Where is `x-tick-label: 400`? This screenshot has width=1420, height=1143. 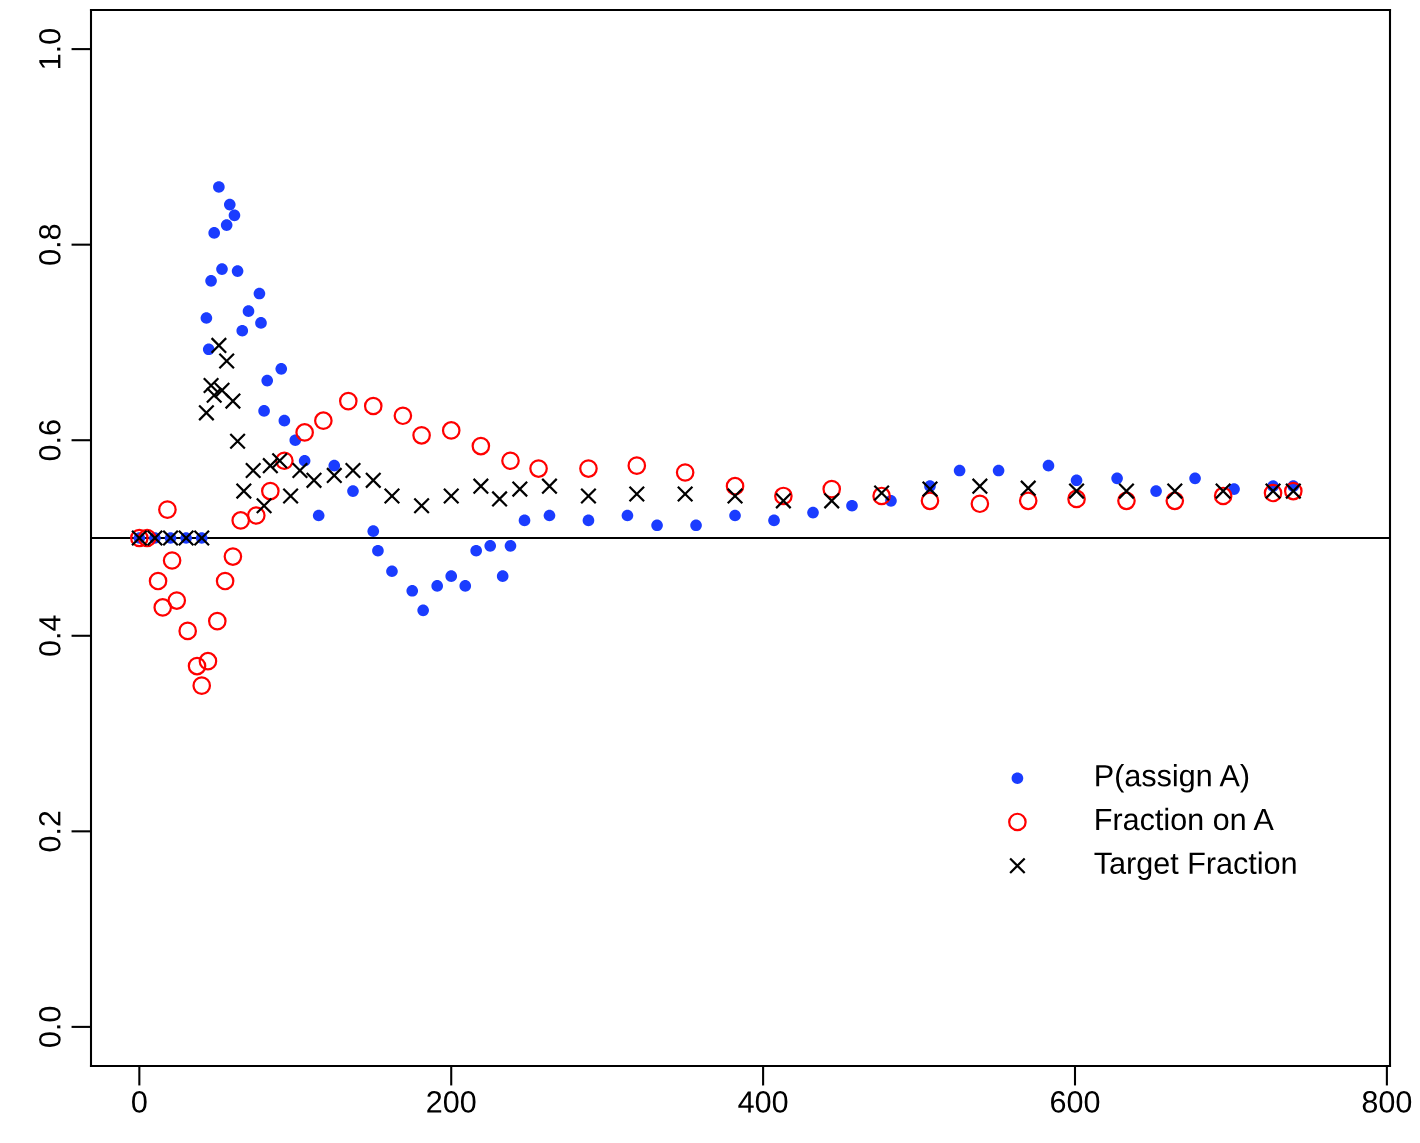
x-tick-label: 400 is located at coordinates (763, 1102).